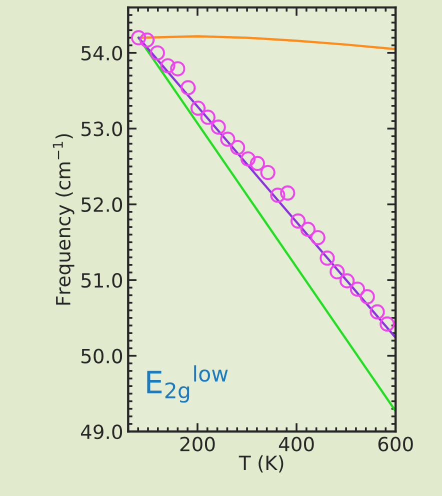  What do you see at coordinates (102, 356) in the screenshot?
I see `y-tick-label: 50.0` at bounding box center [102, 356].